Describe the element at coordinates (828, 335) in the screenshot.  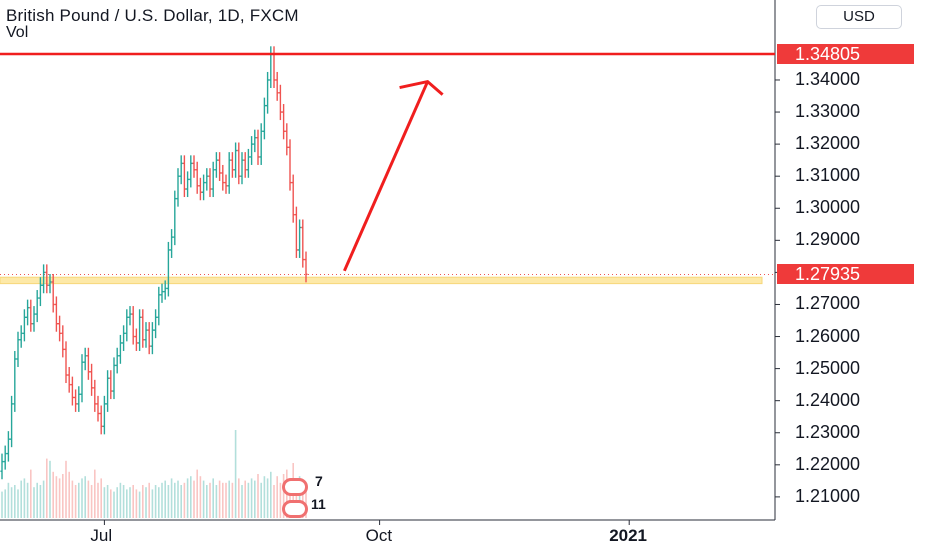
I see `price-tick-label: 1.26000` at that location.